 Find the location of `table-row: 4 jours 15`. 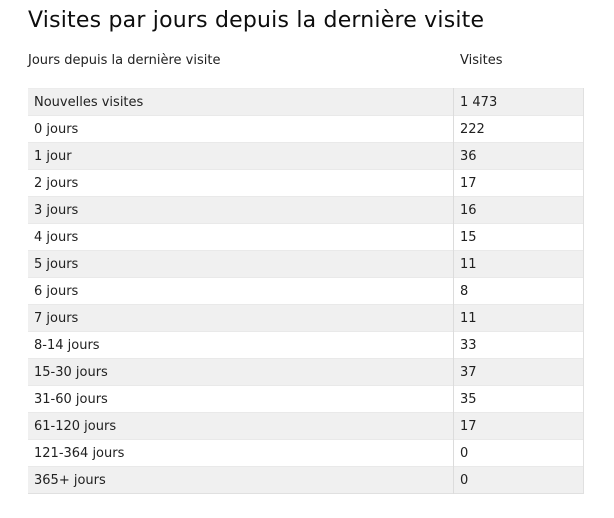

table-row: 4 jours 15 is located at coordinates (306, 237).